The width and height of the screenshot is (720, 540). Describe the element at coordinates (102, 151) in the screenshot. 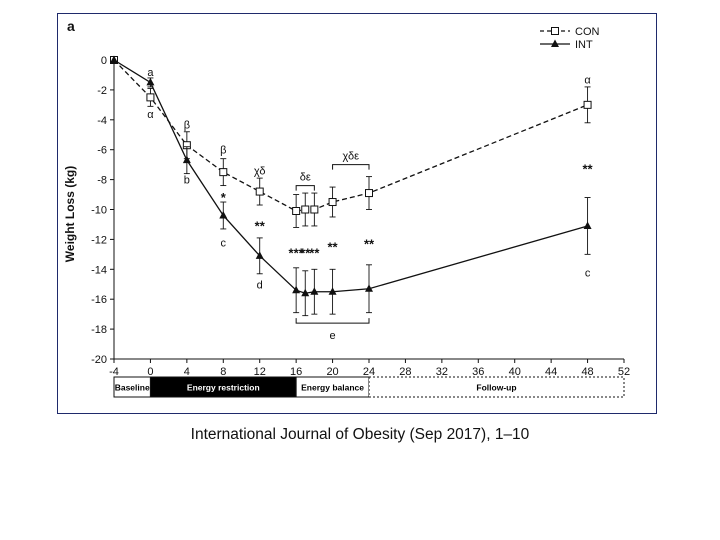

I see `y-tick-label: -6` at that location.